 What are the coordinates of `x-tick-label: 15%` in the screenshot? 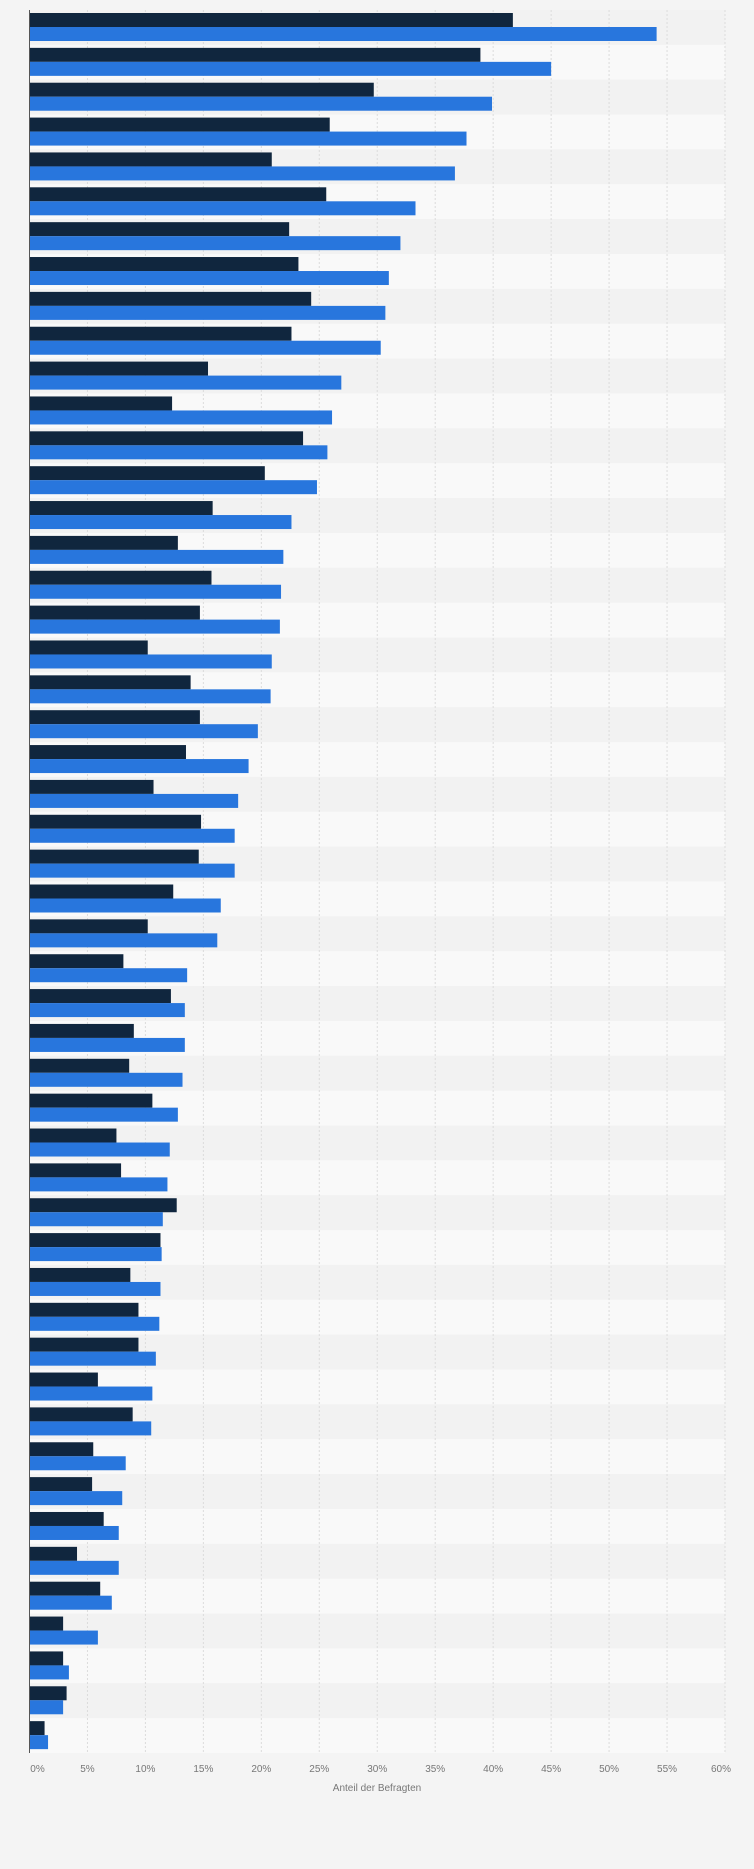 It's located at (203, 1769).